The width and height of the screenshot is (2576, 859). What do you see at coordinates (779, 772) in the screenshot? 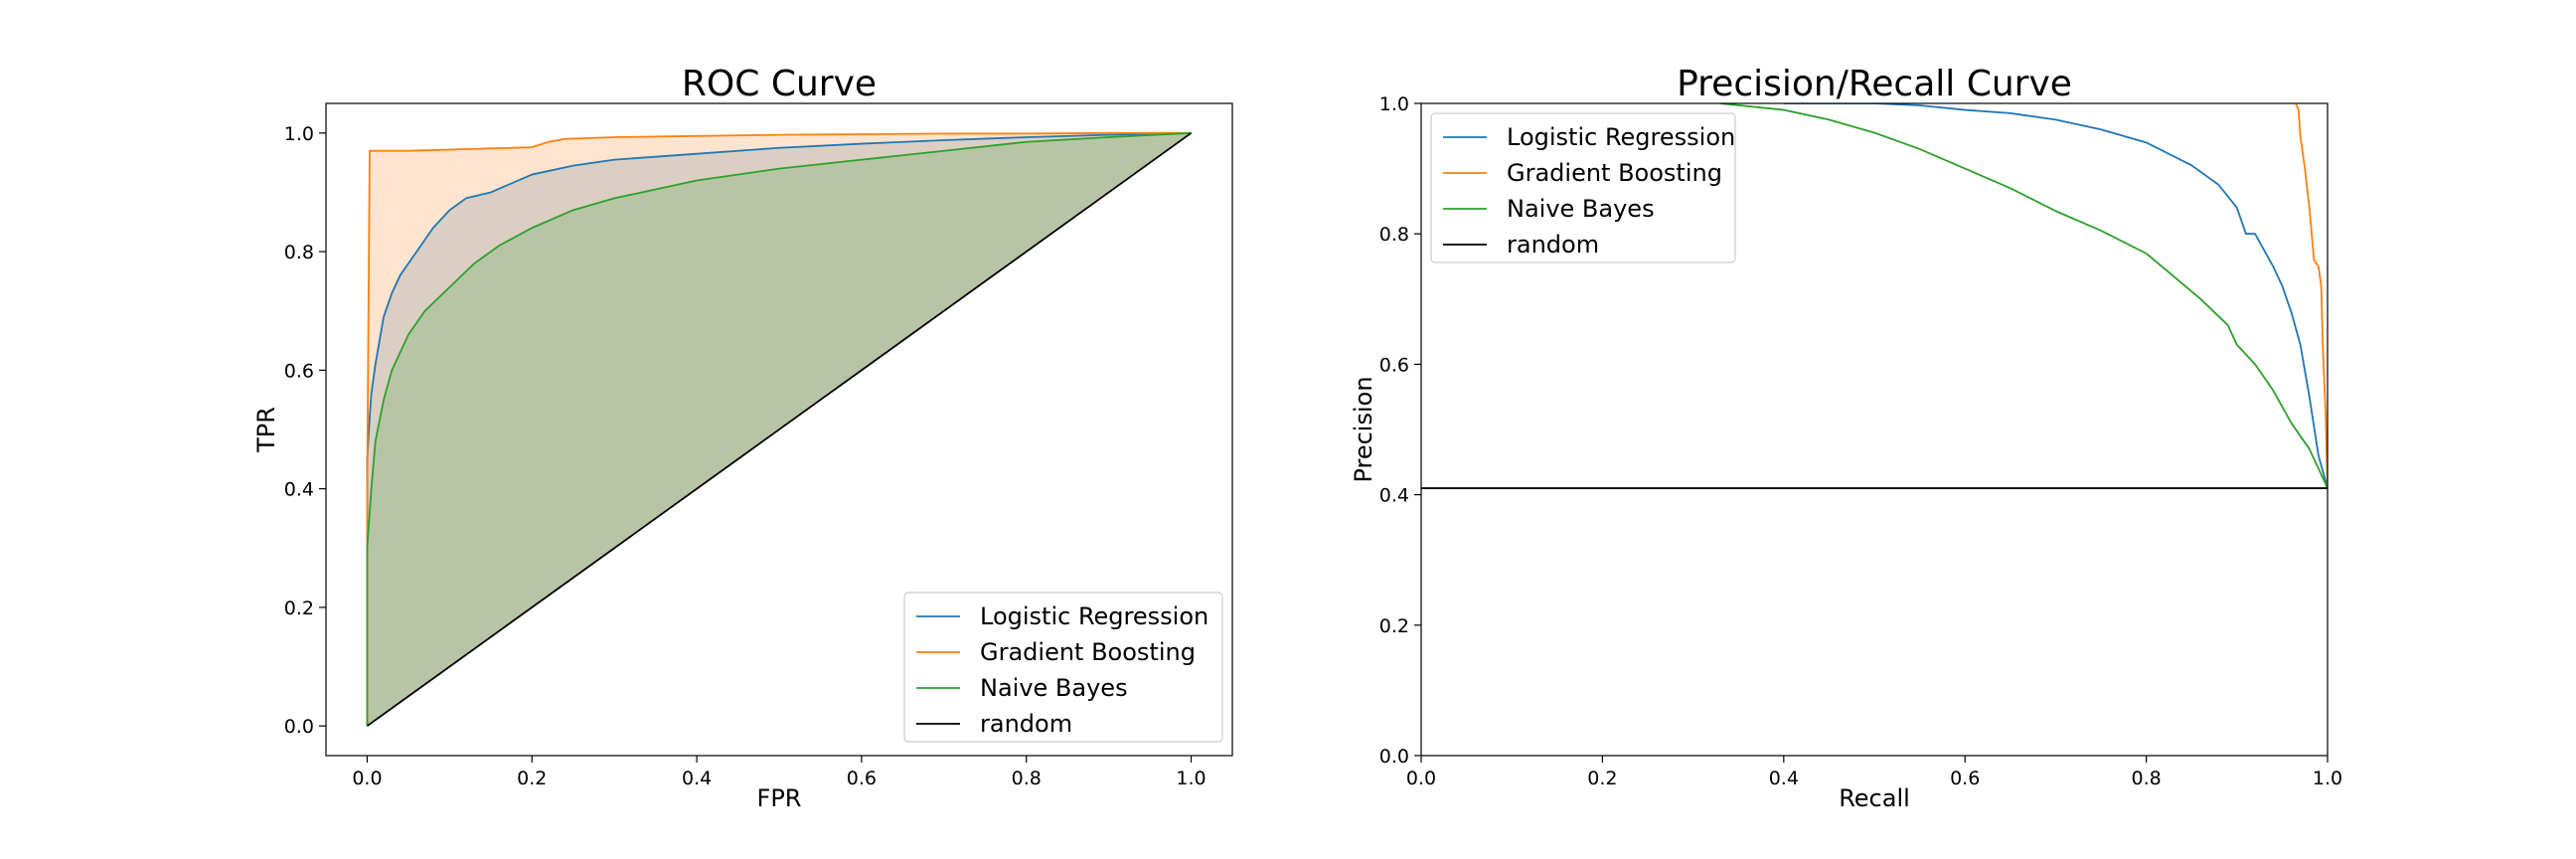
I see `roc-x-ticks: 0.0 0.2 0.4 0.6 0.8 1.0` at bounding box center [779, 772].